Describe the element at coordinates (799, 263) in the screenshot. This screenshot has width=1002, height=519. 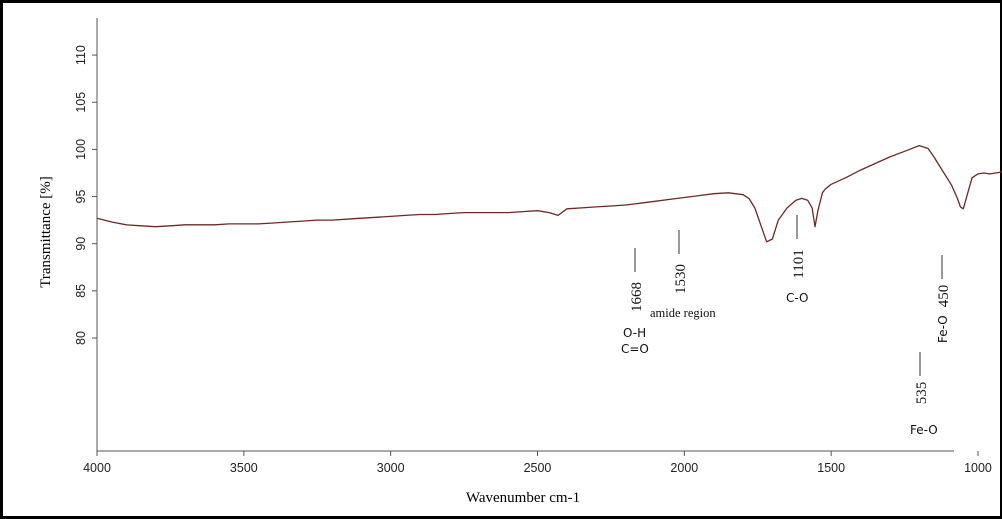
I see `peak-1101-label: 1101` at that location.